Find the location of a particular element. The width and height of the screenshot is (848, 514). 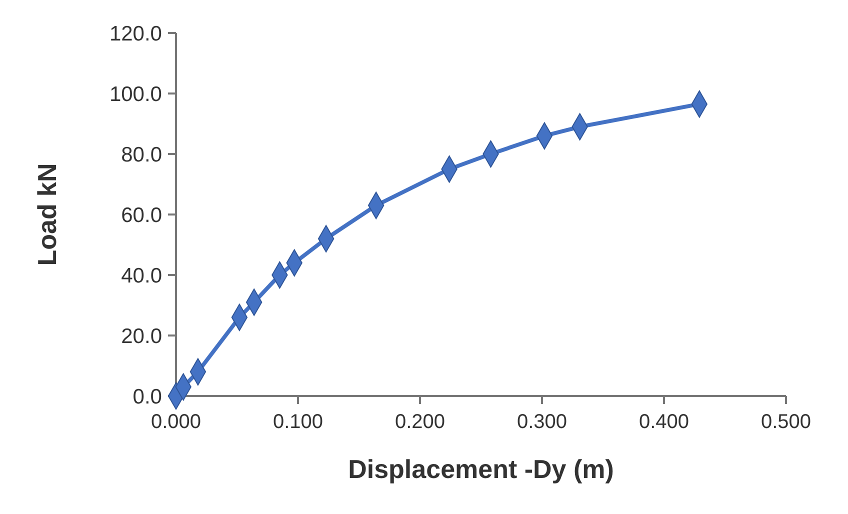

x-tick-label: 0.300 is located at coordinates (542, 422).